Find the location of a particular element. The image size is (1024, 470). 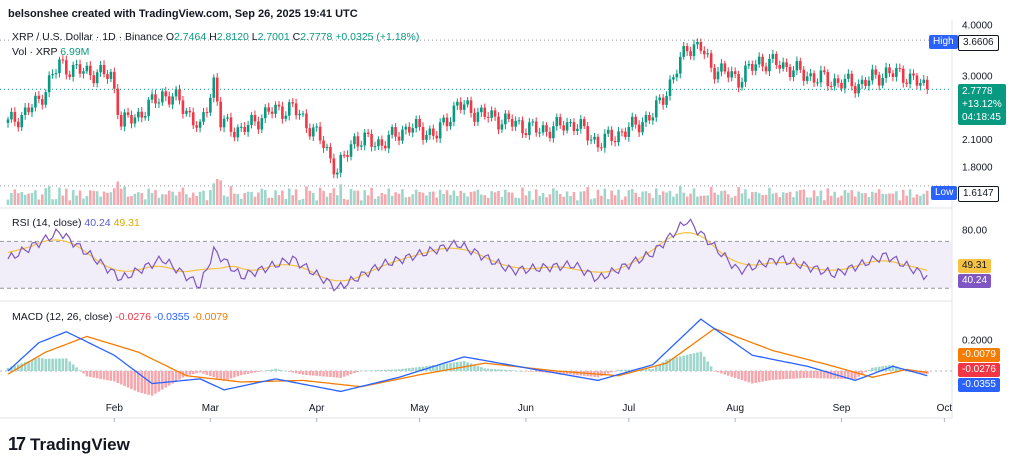

countdown: 04:18:45 is located at coordinates (981, 117).